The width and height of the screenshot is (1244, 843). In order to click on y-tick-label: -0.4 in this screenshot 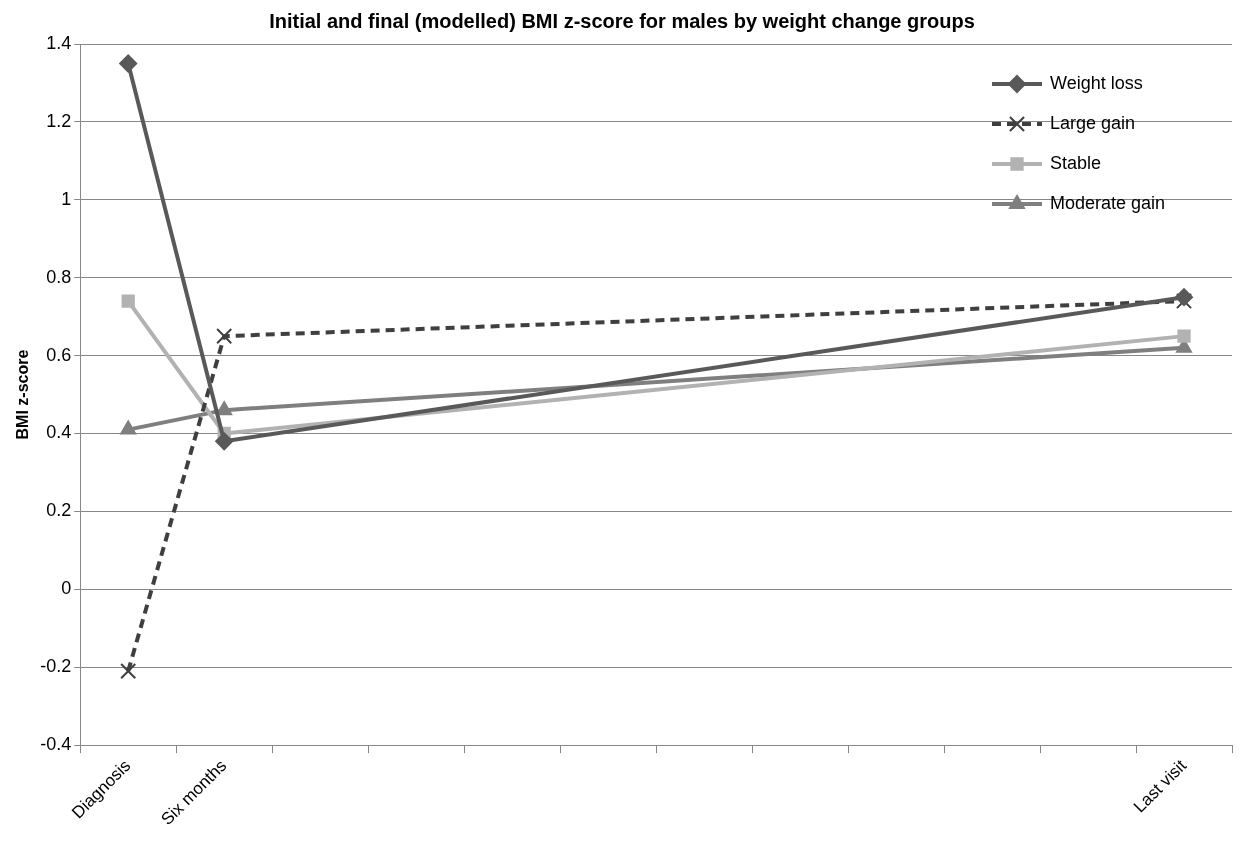, I will do `click(56, 744)`.